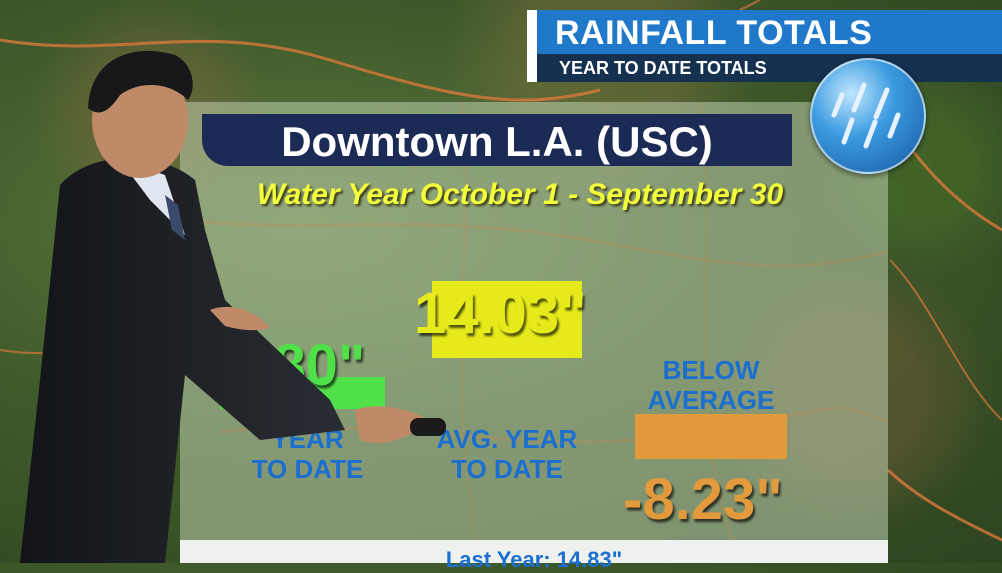  Describe the element at coordinates (711, 437) in the screenshot. I see `bar-below-average` at that location.